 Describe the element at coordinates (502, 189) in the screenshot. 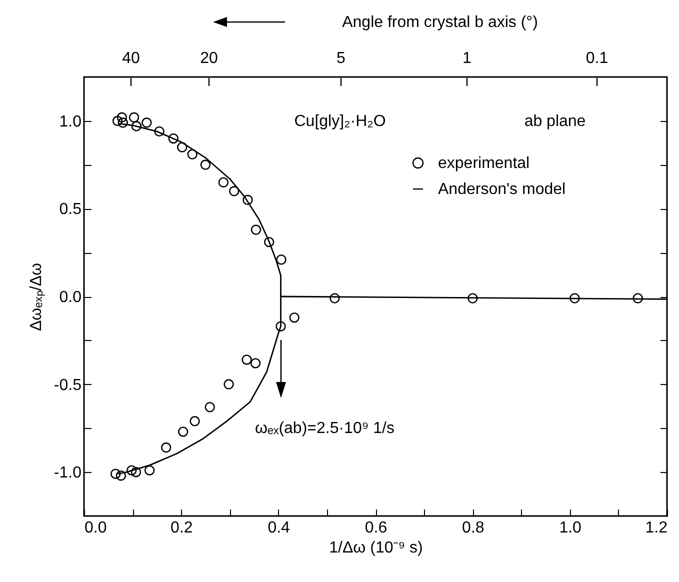

I see `legend-label: Anderson's model` at that location.